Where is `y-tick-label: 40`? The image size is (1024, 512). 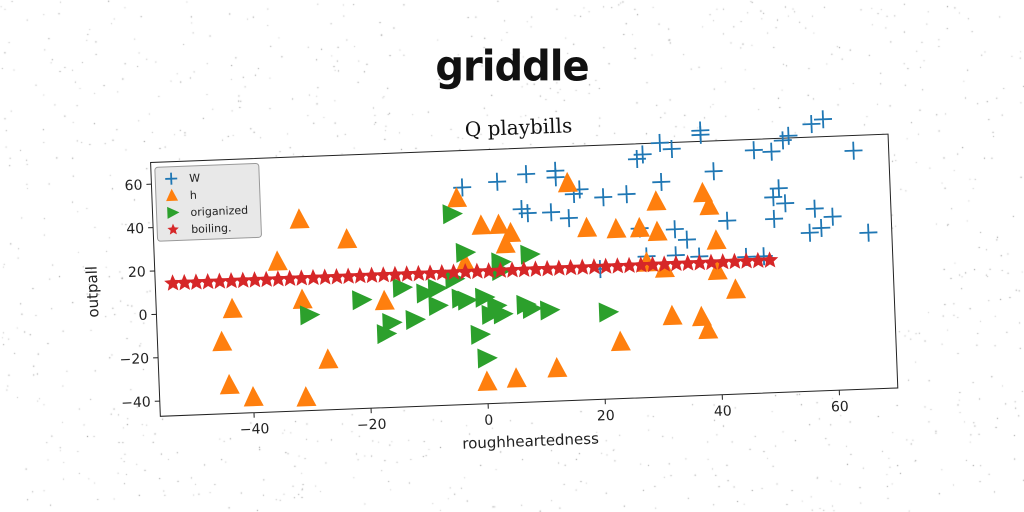 y-tick-label: 40 is located at coordinates (135, 229).